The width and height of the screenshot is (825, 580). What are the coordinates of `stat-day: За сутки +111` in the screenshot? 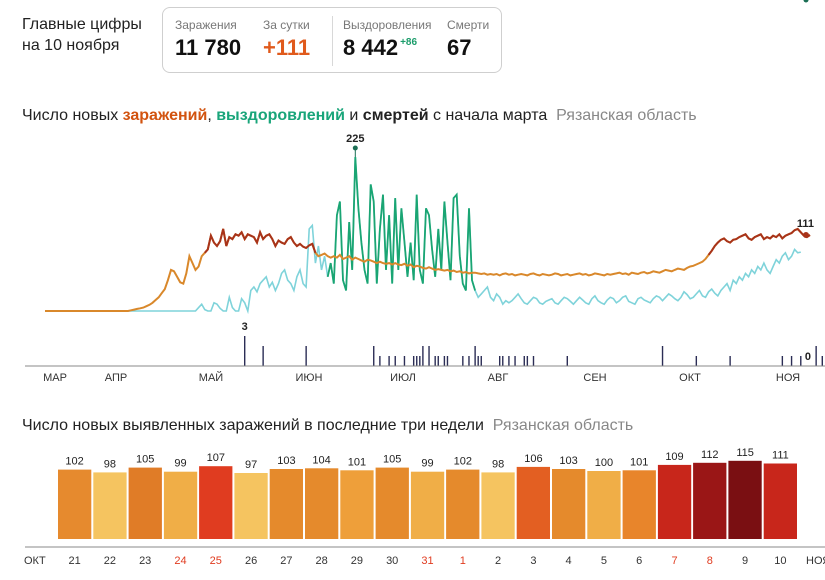 It's located at (286, 39).